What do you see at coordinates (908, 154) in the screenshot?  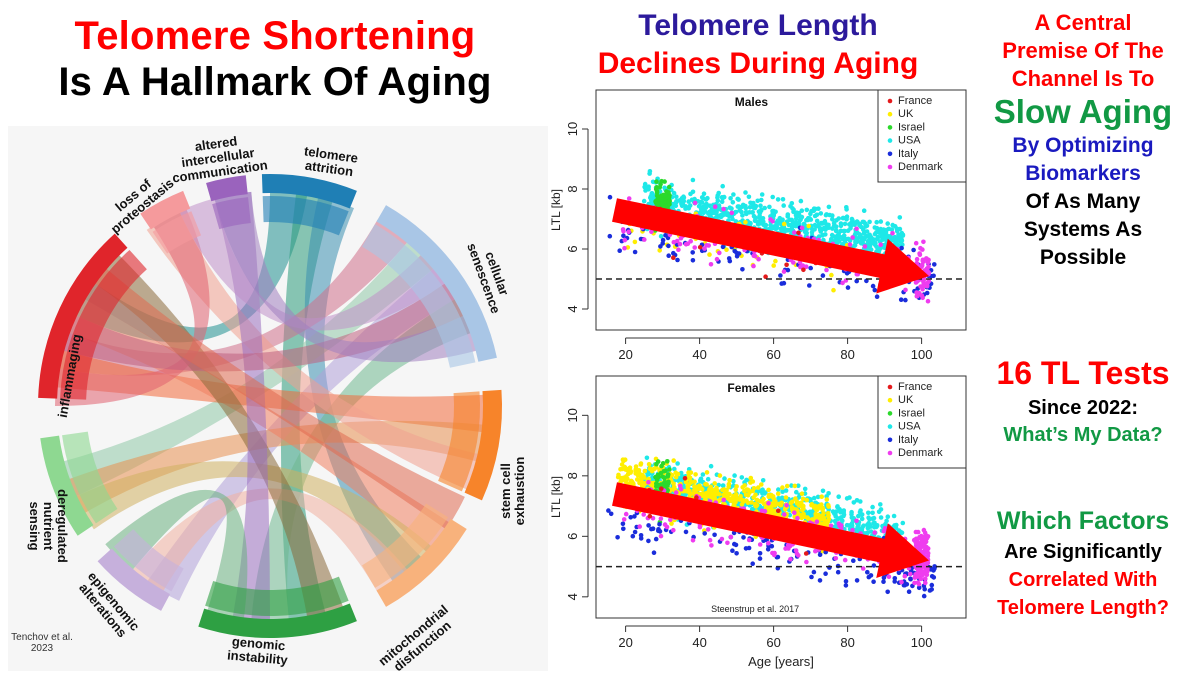 I see `legend-item: Italy` at bounding box center [908, 154].